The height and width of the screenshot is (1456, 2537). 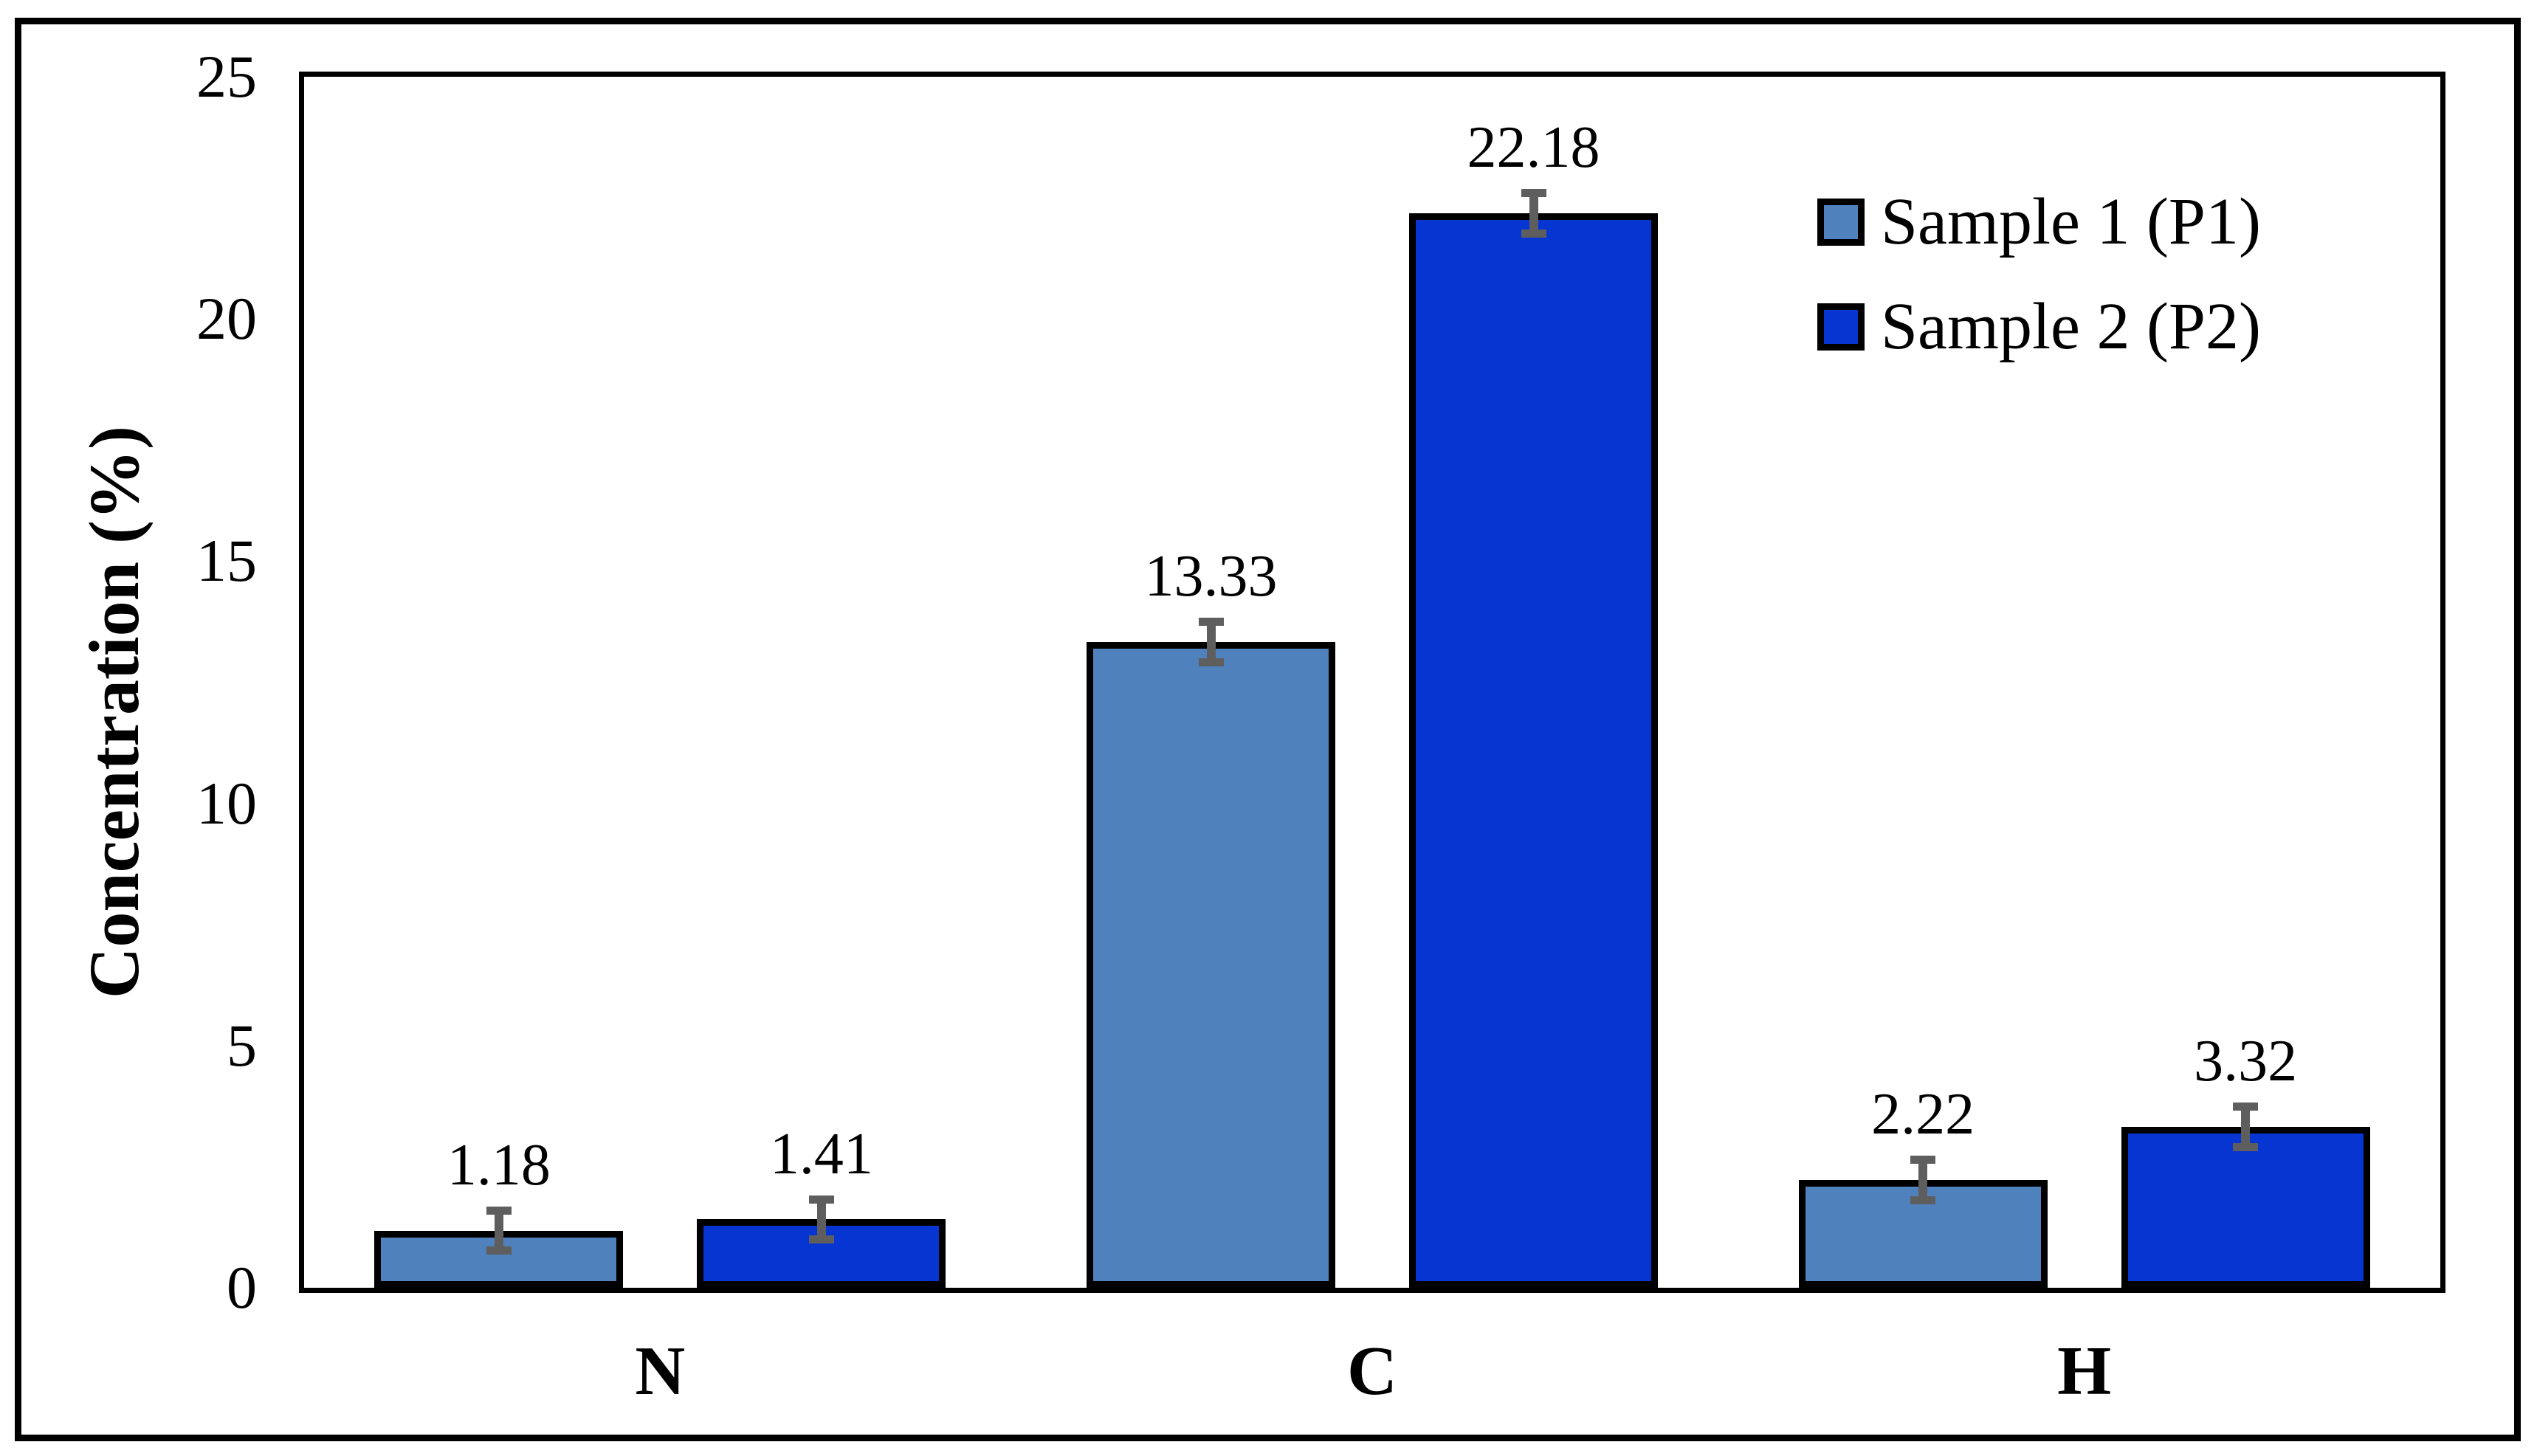 I want to click on value-label-C-series1: 13.33, so click(x=1211, y=577).